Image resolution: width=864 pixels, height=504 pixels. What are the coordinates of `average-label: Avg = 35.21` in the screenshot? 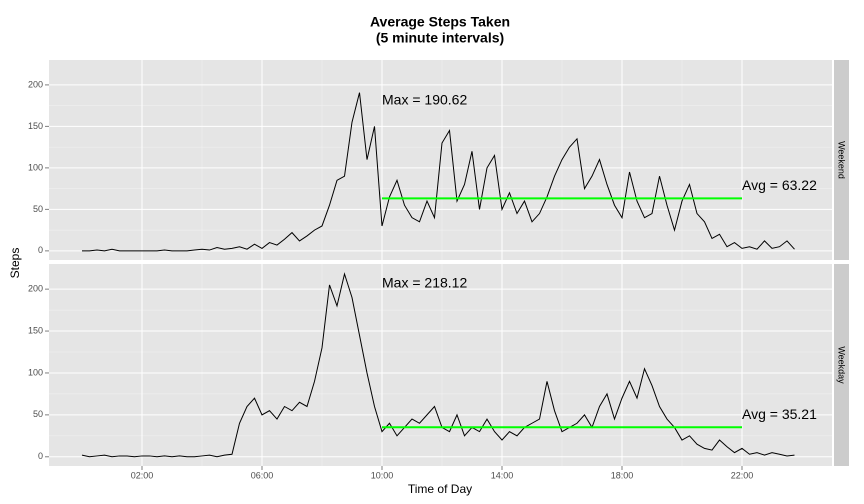 It's located at (779, 414).